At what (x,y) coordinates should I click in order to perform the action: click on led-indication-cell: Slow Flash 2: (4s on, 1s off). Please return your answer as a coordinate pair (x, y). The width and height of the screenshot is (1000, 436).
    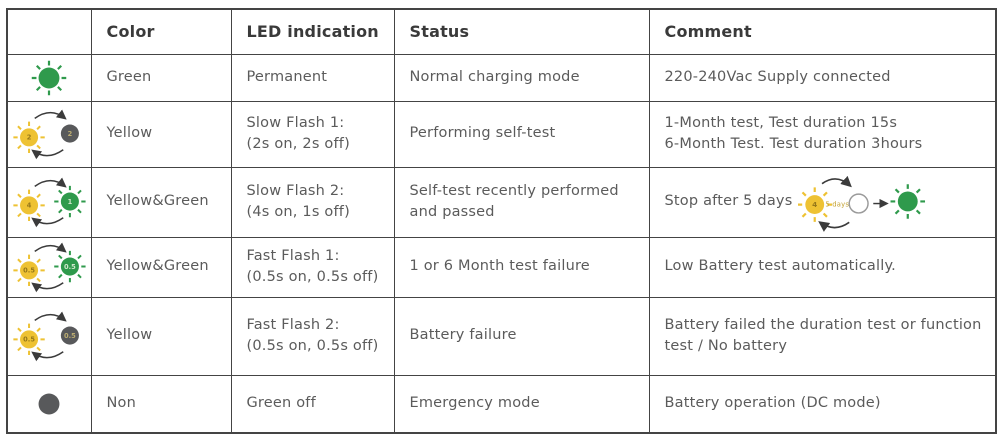
    Looking at the image, I should click on (312, 202).